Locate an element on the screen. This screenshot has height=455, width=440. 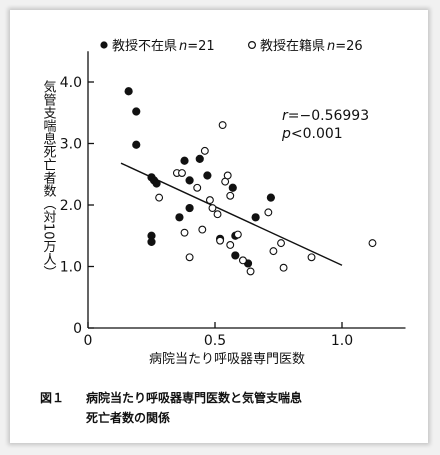
p-value-annotation: p<0.001 is located at coordinates (312, 134).